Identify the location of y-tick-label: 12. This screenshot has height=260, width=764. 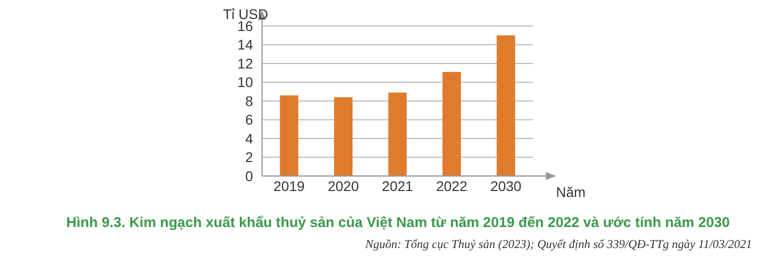
(245, 63).